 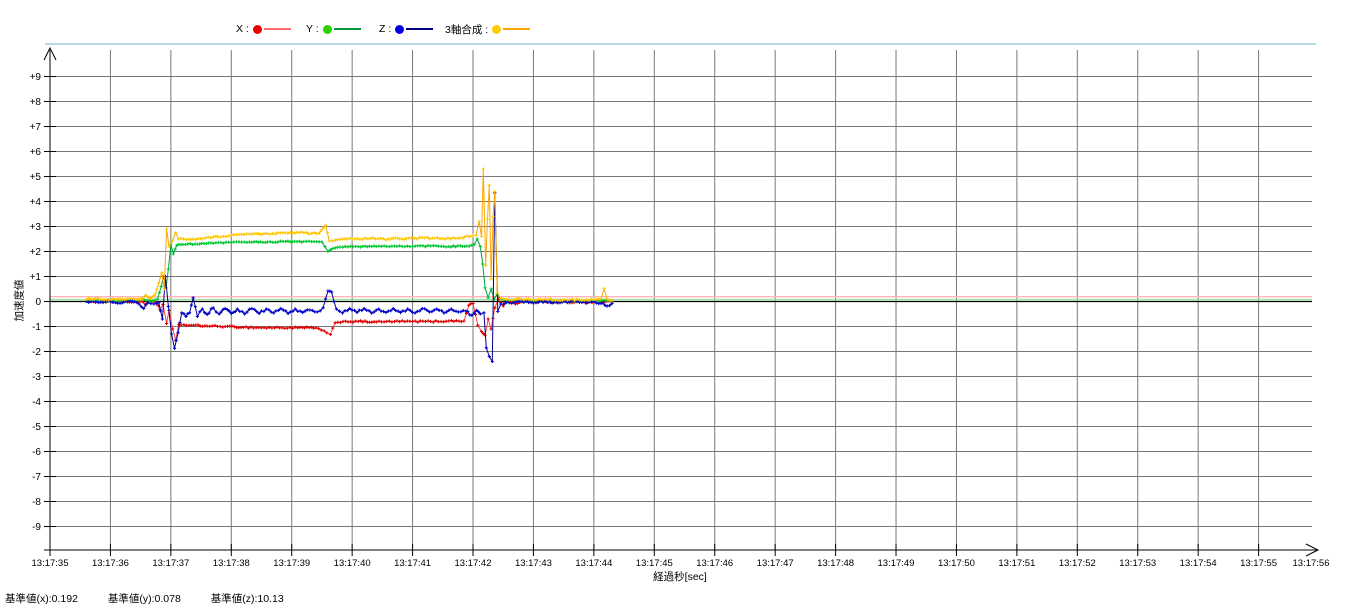 I want to click on svg-text: +9, so click(x=36, y=77).